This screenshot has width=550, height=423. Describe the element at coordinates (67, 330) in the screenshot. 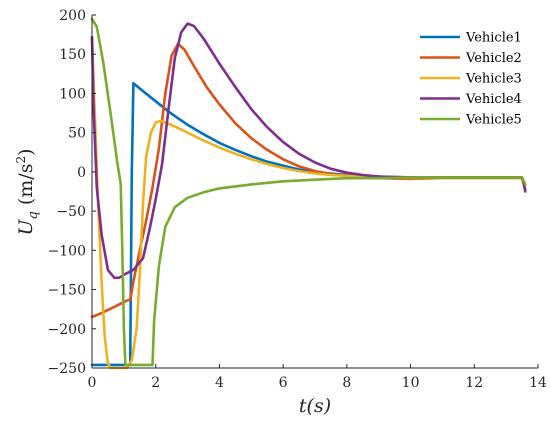

I see `y-tick-label: −200` at that location.